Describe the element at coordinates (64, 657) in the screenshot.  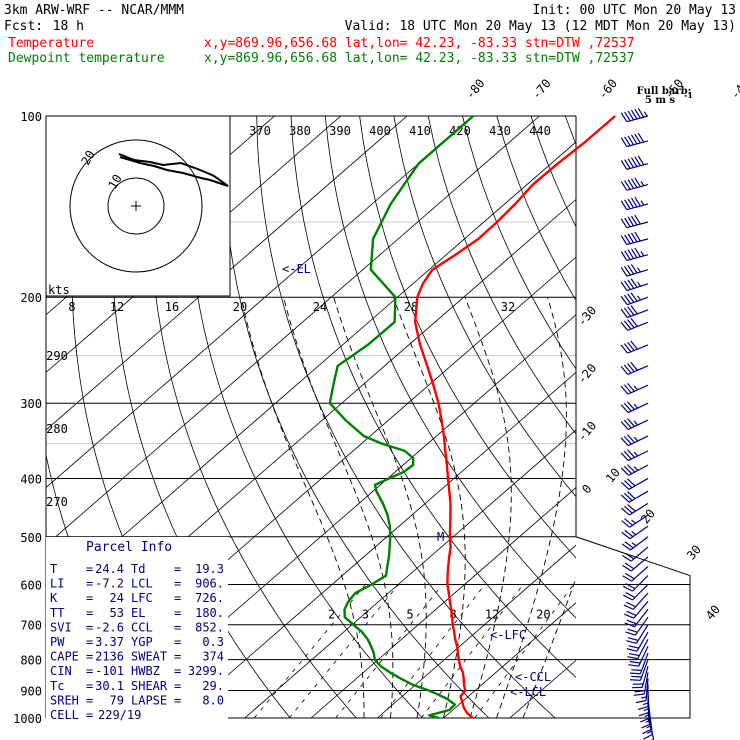
I see `parcel-key: CAPE` at that location.